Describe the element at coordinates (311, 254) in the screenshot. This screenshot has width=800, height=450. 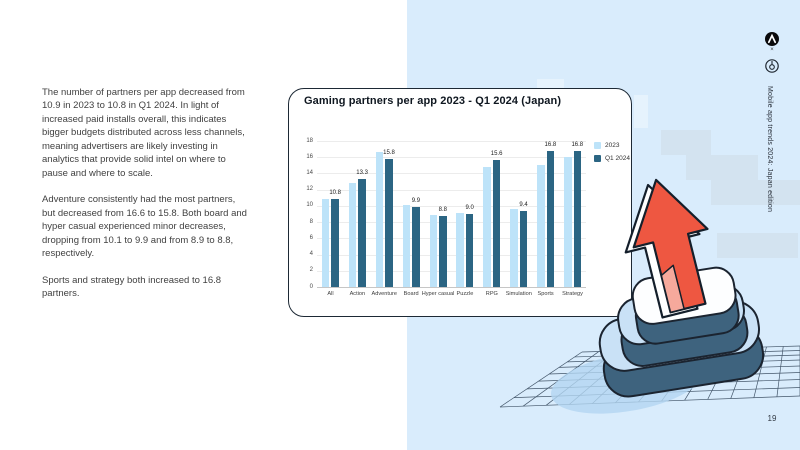
I see `y-axis-tick: 4` at that location.